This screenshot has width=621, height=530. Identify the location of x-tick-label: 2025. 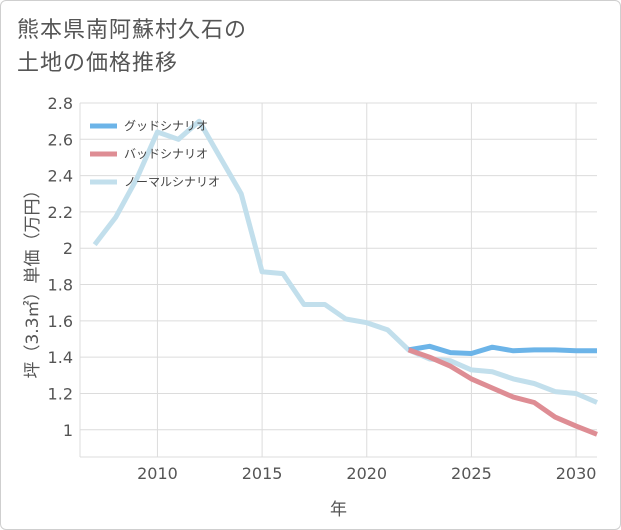
(471, 473).